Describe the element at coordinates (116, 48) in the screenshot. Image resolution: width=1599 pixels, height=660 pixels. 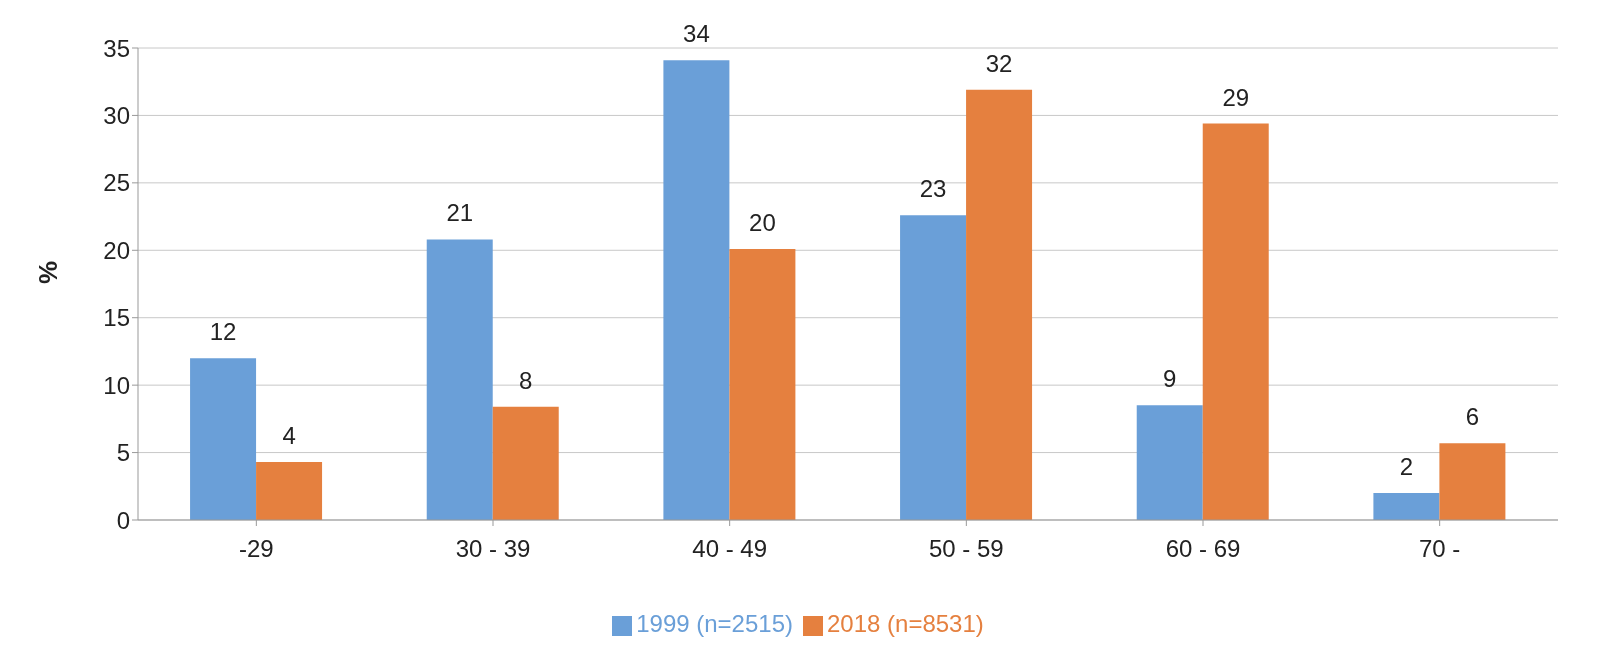
I see `y-tick-label: 35` at that location.